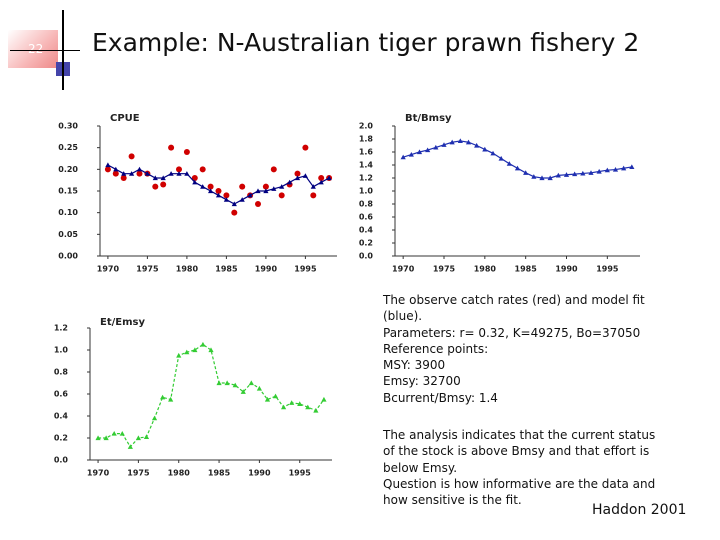  What do you see at coordinates (211, 395) in the screenshot?
I see `series-line` at bounding box center [211, 395].